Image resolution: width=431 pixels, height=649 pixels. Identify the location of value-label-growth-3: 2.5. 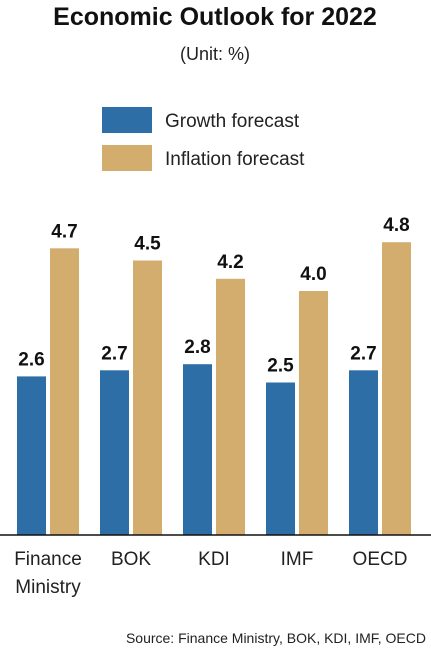
(280, 366).